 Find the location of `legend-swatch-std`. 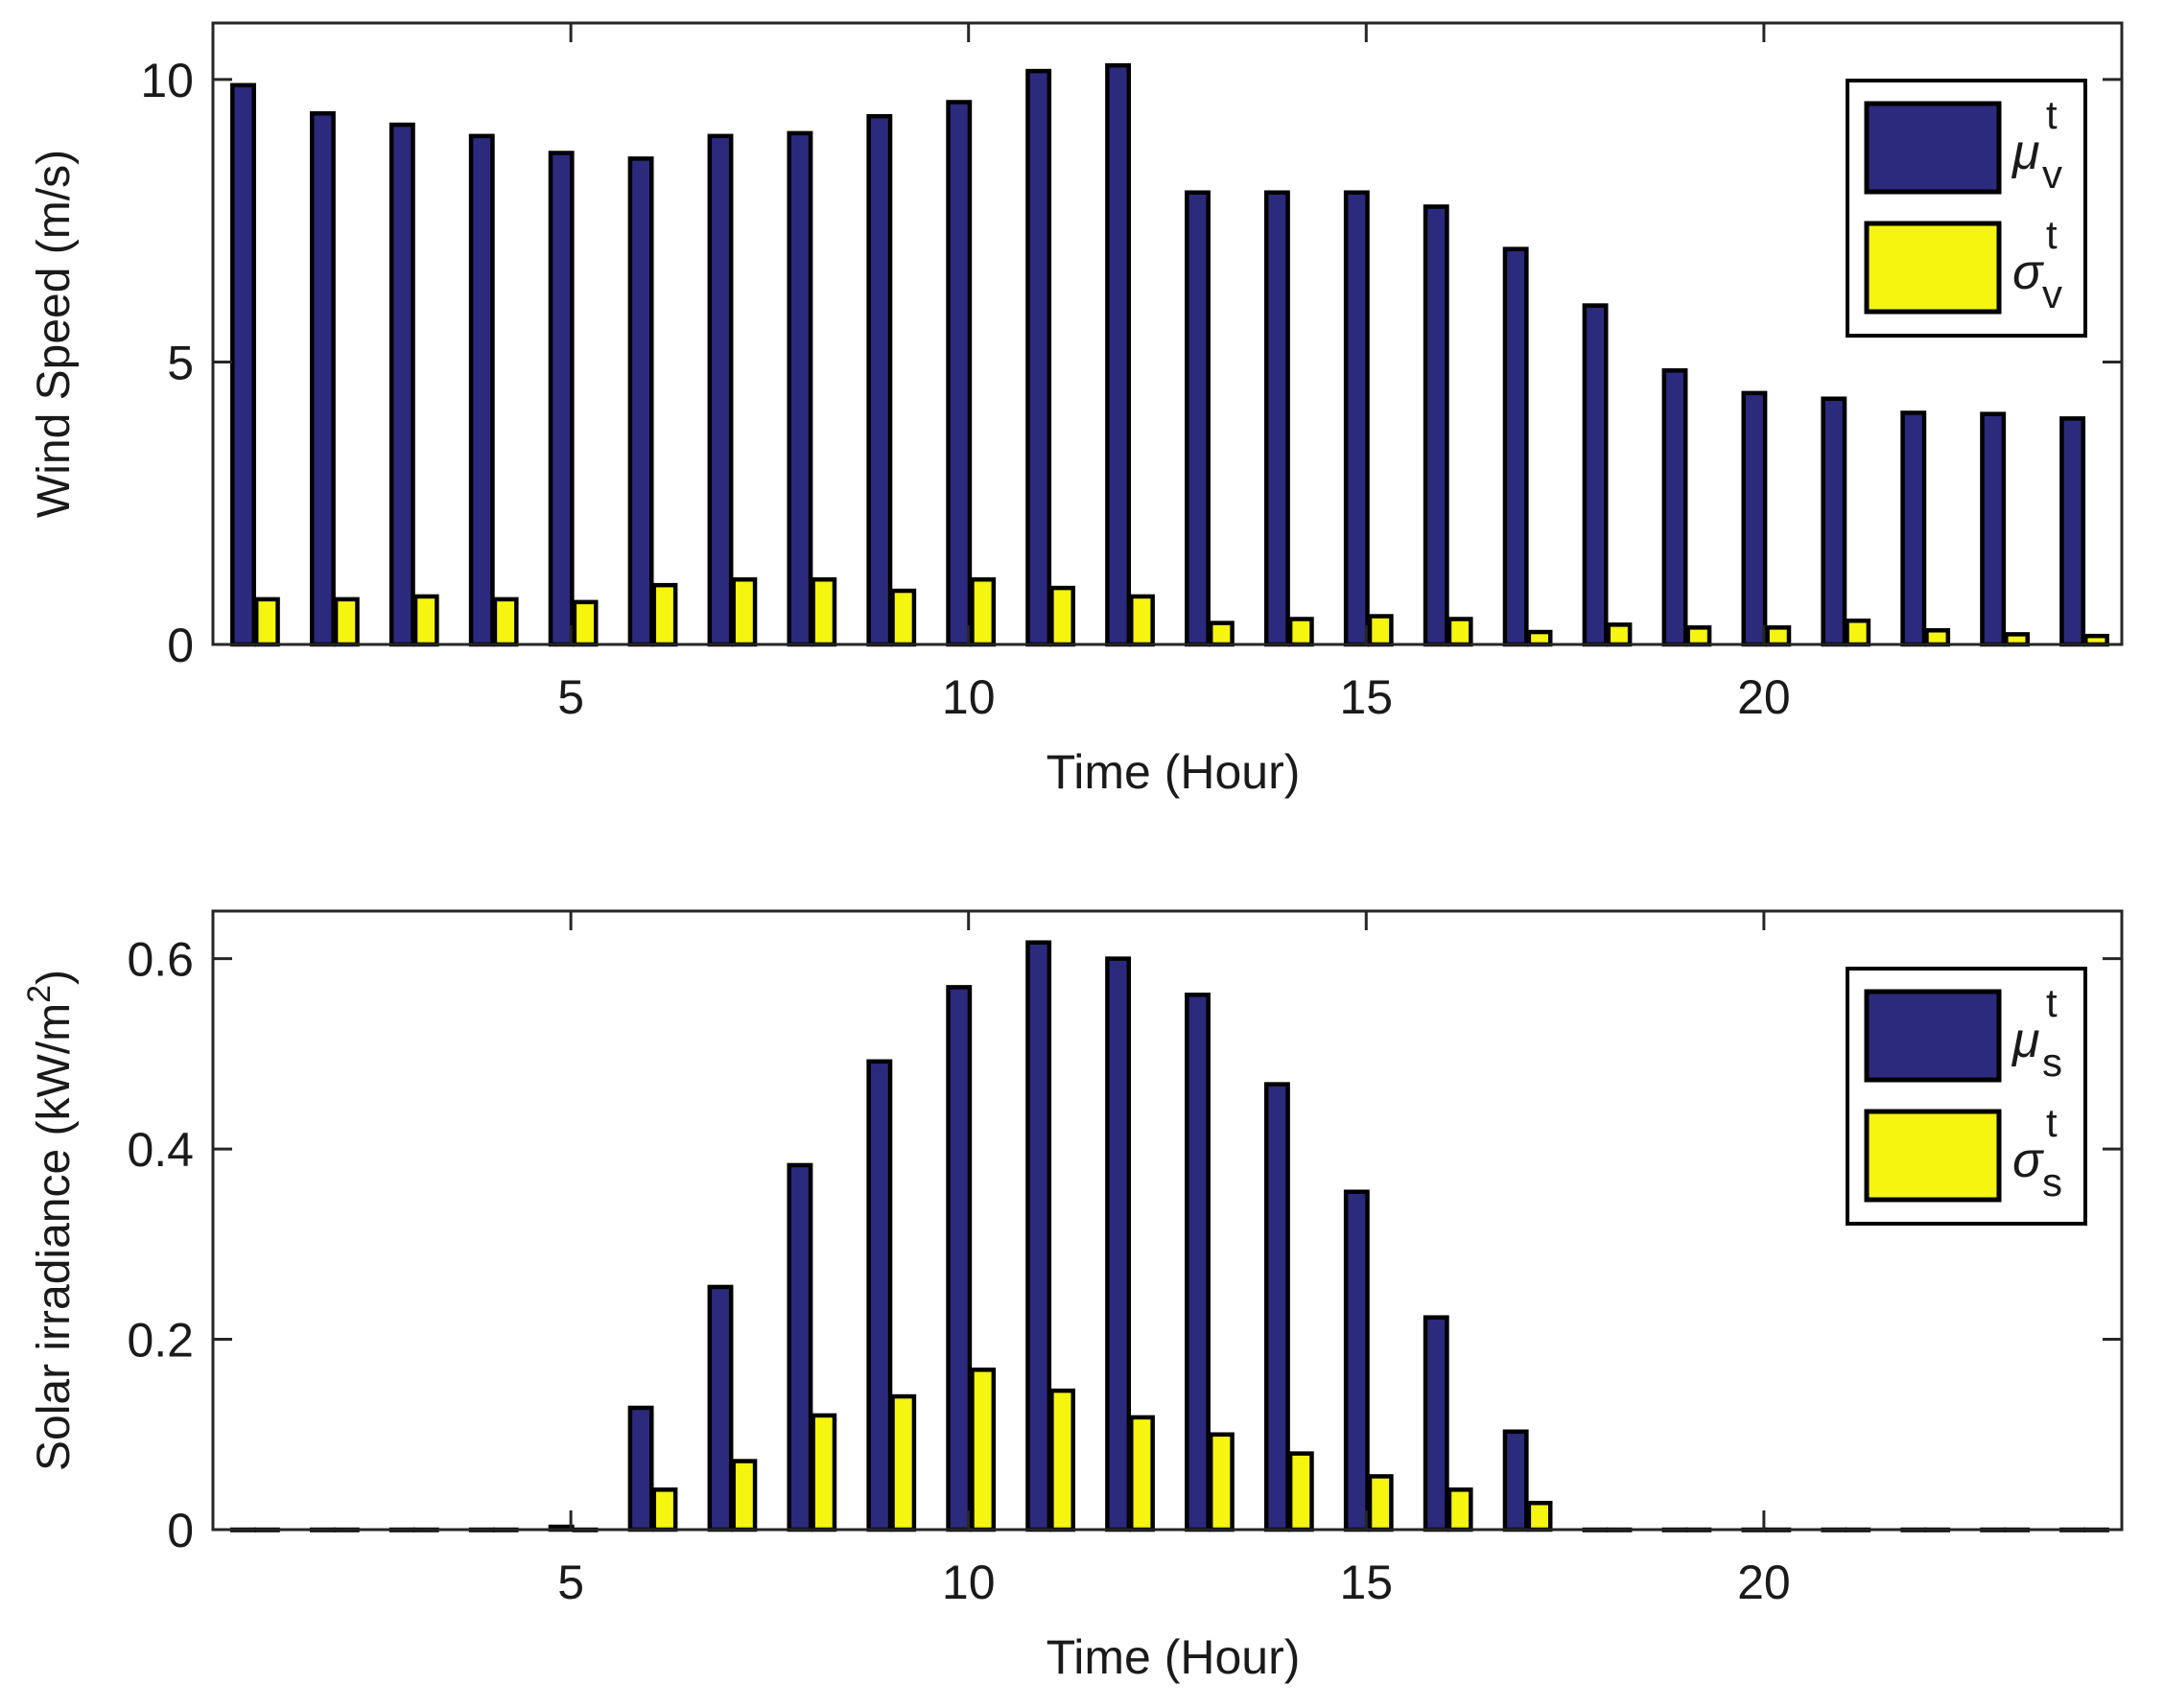

legend-swatch-std is located at coordinates (1933, 268).